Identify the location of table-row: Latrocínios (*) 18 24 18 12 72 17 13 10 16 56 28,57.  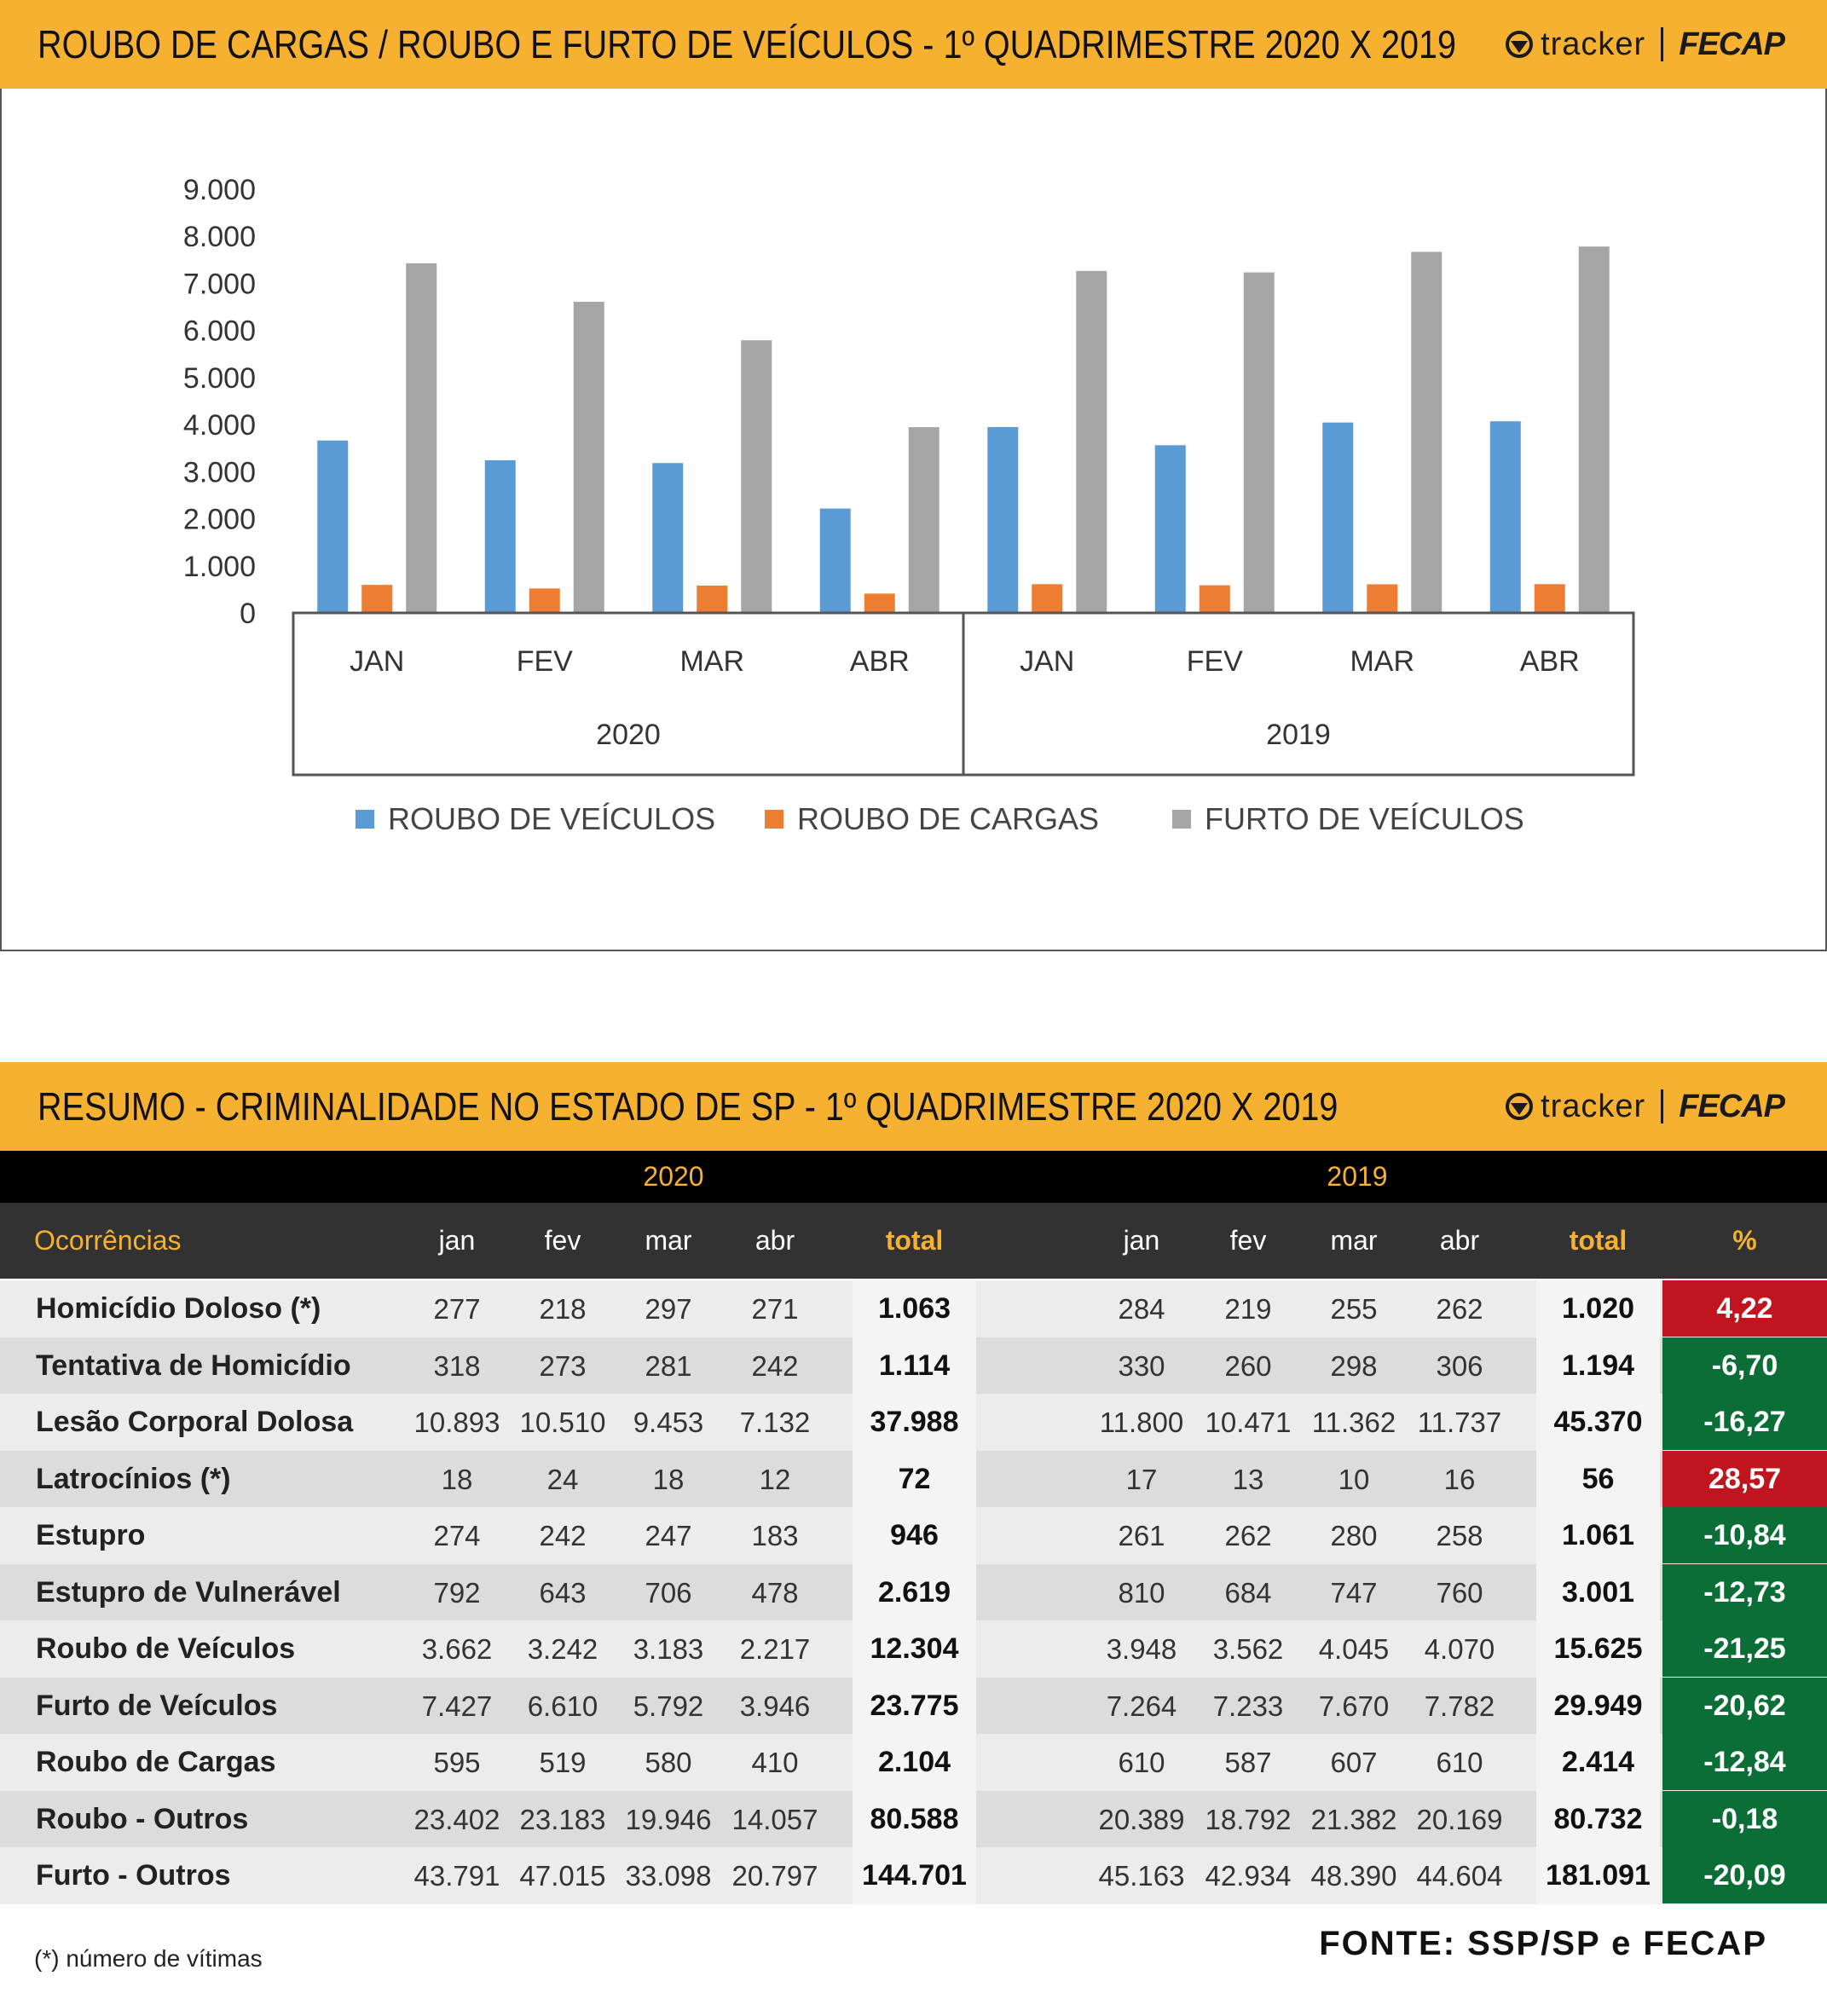
(913, 1479).